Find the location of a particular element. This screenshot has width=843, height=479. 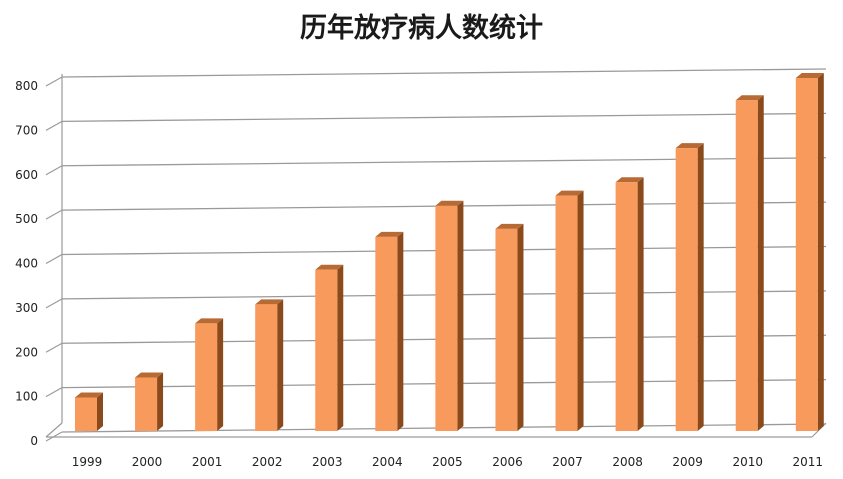

bar-2000 is located at coordinates (149, 401).